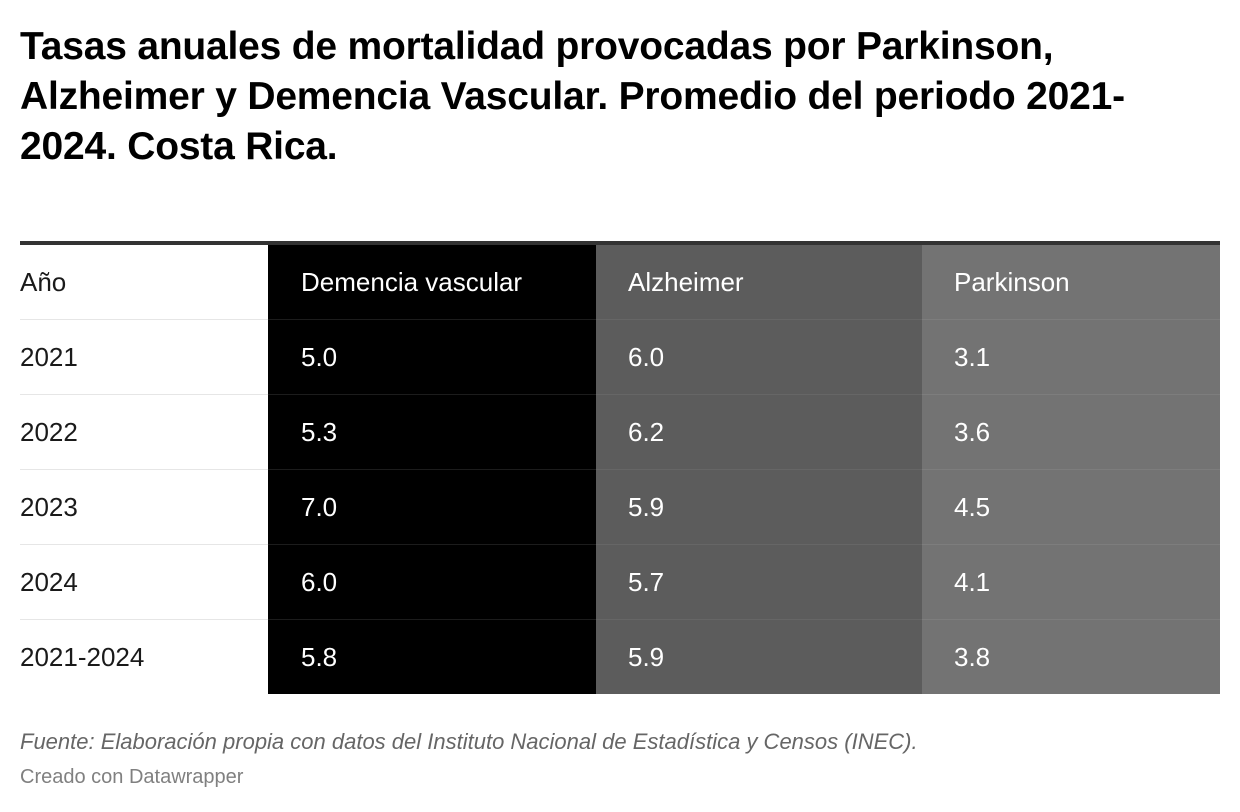  What do you see at coordinates (432, 507) in the screenshot?
I see `cell-demencia-vascular: 7.0` at bounding box center [432, 507].